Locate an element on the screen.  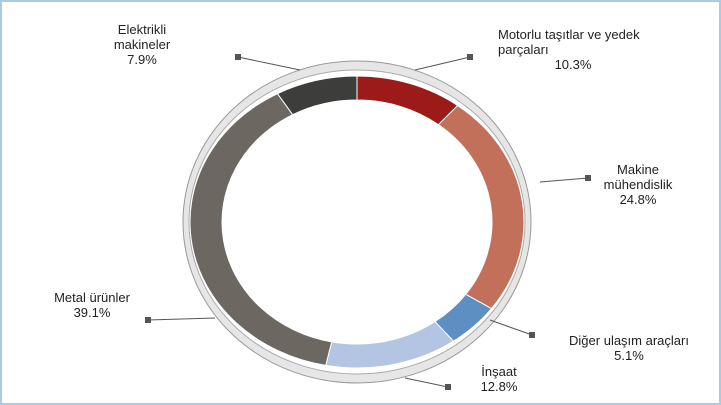
slice-label: Diğer ulaşım araçları 5.1% is located at coordinates (629, 348).